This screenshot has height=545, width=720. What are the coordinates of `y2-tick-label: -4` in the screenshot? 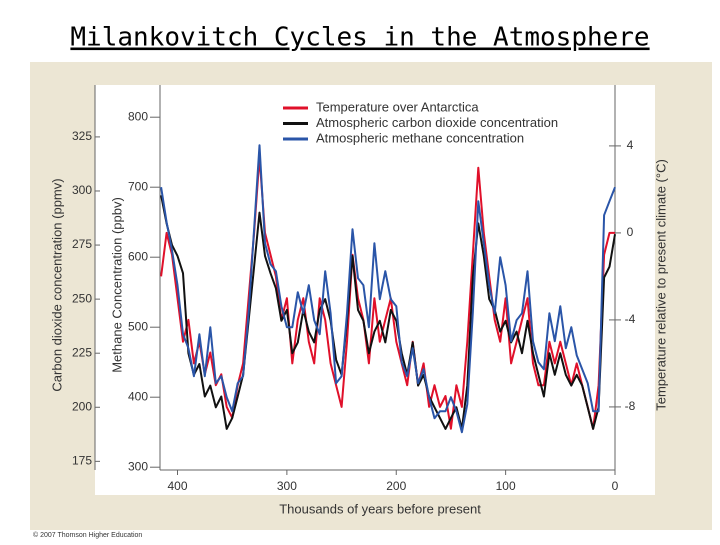 It's located at (630, 319).